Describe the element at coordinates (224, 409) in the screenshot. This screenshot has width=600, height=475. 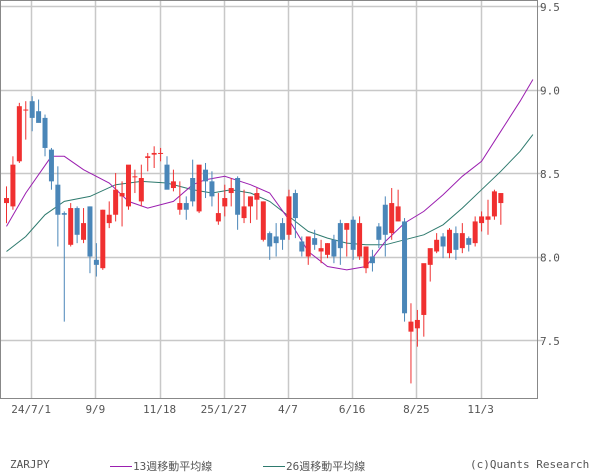
I see `x-tick-label: 25/1/27` at that location.